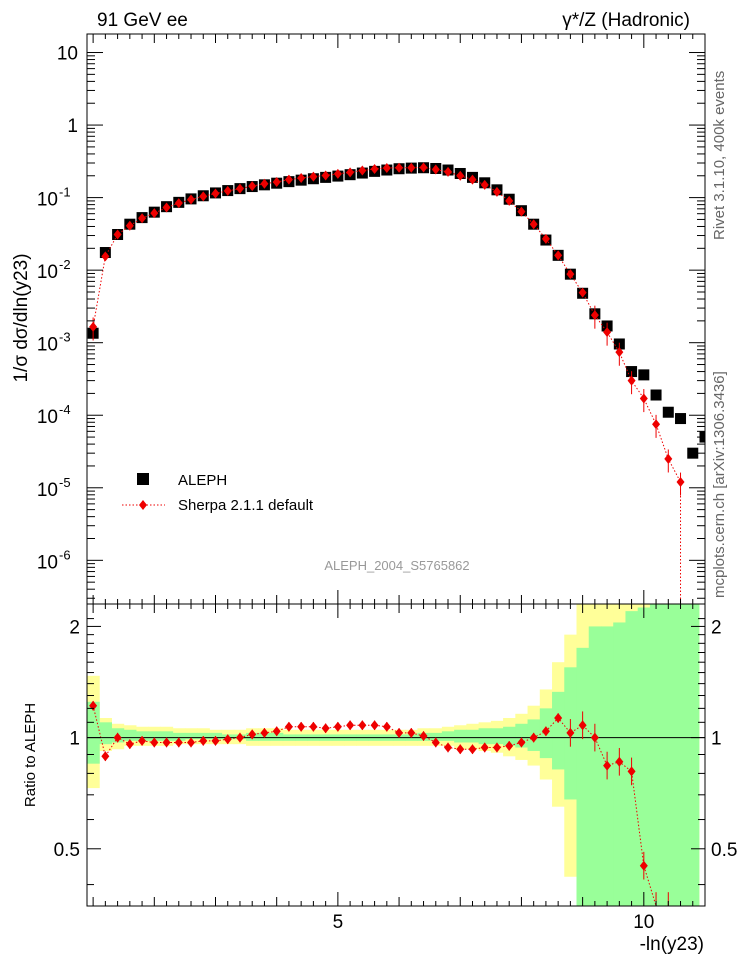 This screenshot has width=746, height=972. What do you see at coordinates (142, 20) in the screenshot?
I see `plot-title-left: 91 GeV ee` at bounding box center [142, 20].